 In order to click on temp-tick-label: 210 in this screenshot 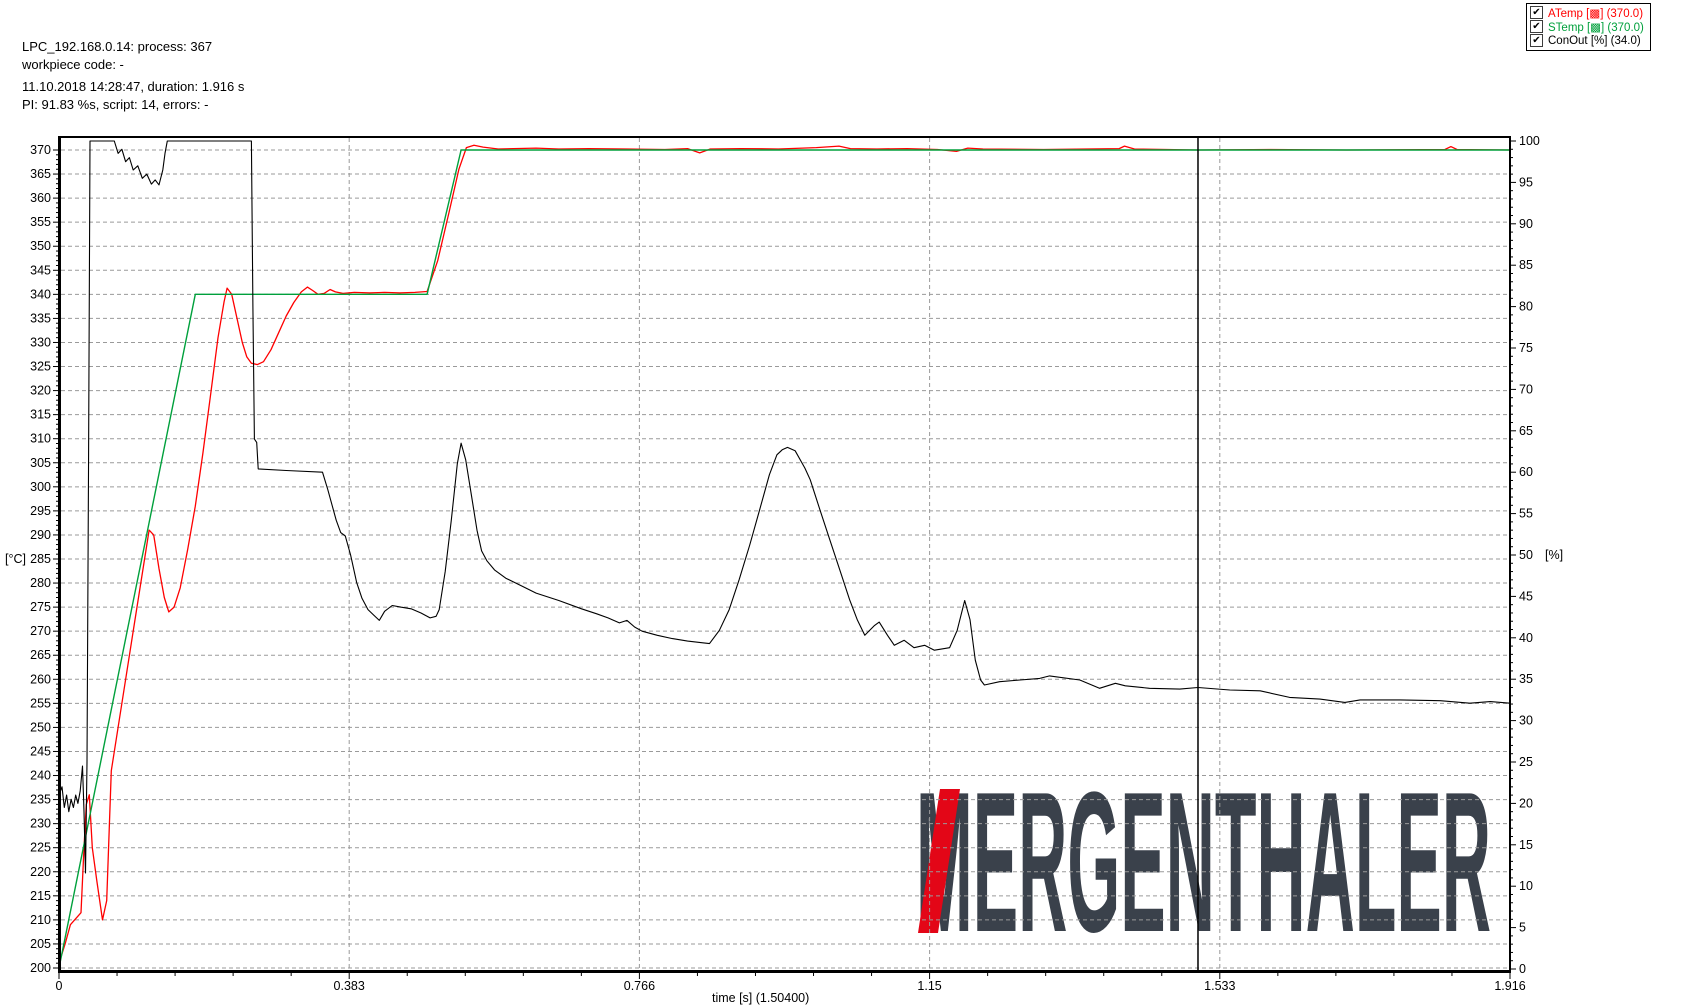, I will do `click(40, 920)`.